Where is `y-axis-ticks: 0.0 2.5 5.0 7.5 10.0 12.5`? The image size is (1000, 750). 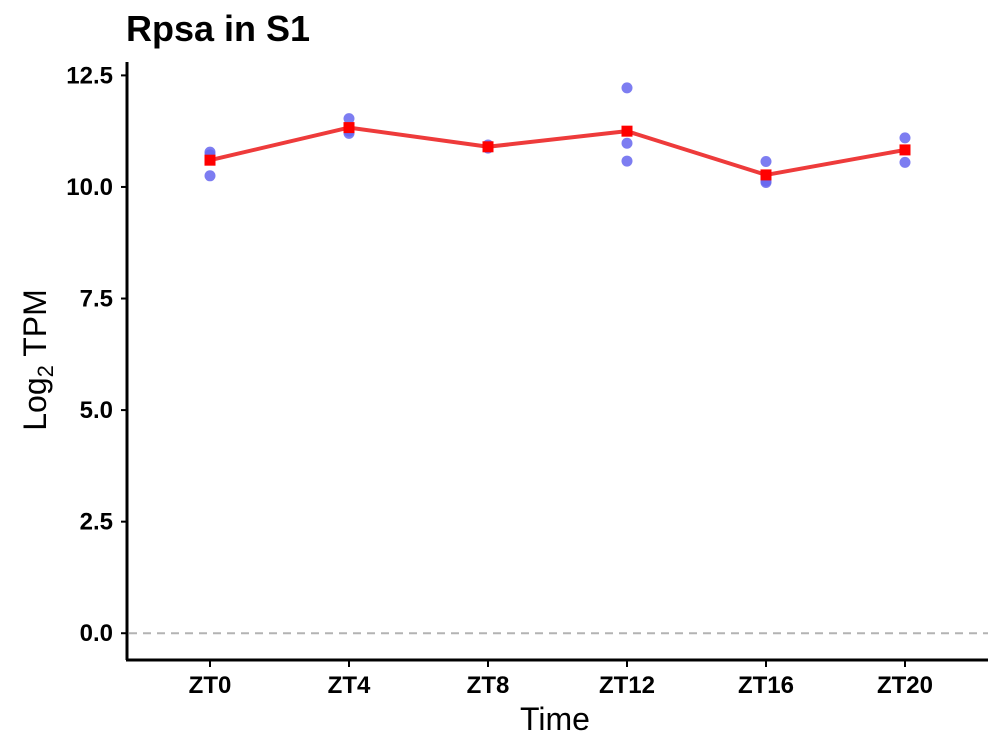 y-axis-ticks: 0.0 2.5 5.0 7.5 10.0 12.5 is located at coordinates (96, 354).